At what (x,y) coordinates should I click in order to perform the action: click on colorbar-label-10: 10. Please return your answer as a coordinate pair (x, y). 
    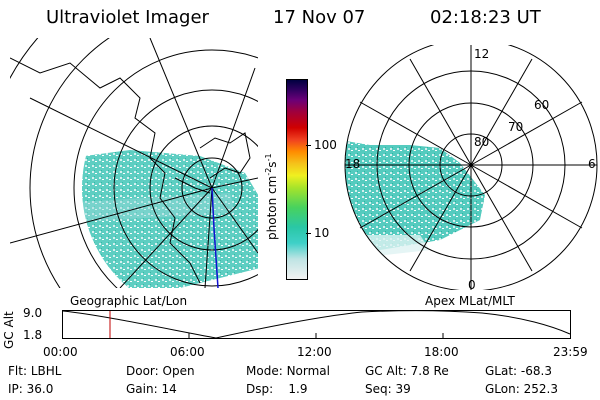
    Looking at the image, I should click on (322, 233).